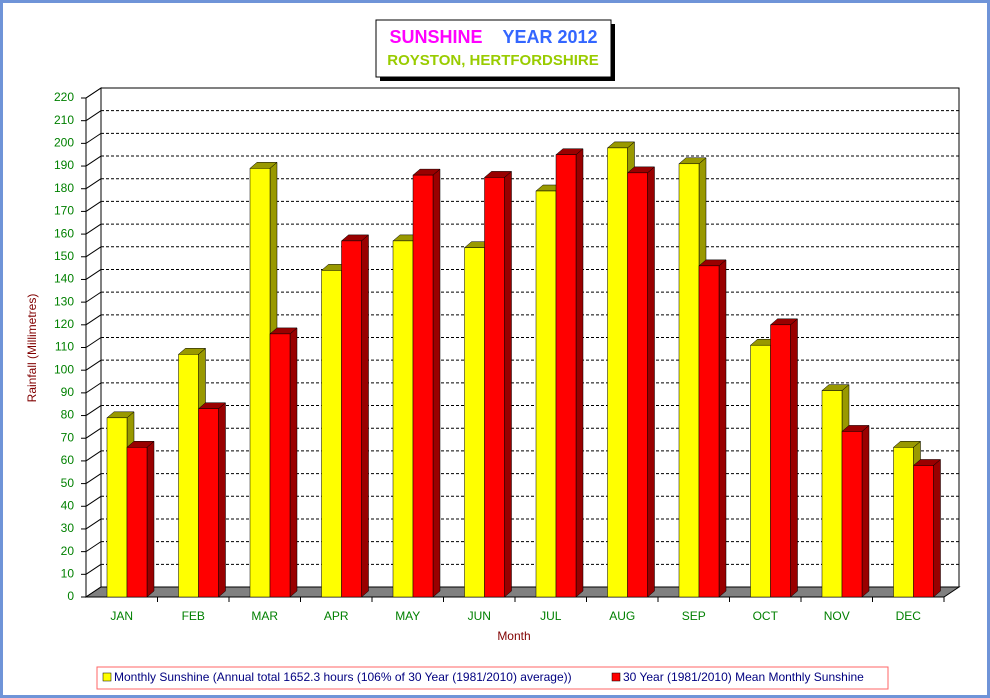 This screenshot has width=990, height=698. Describe the element at coordinates (549, 37) in the screenshot. I see `title: YEAR 2012` at that location.